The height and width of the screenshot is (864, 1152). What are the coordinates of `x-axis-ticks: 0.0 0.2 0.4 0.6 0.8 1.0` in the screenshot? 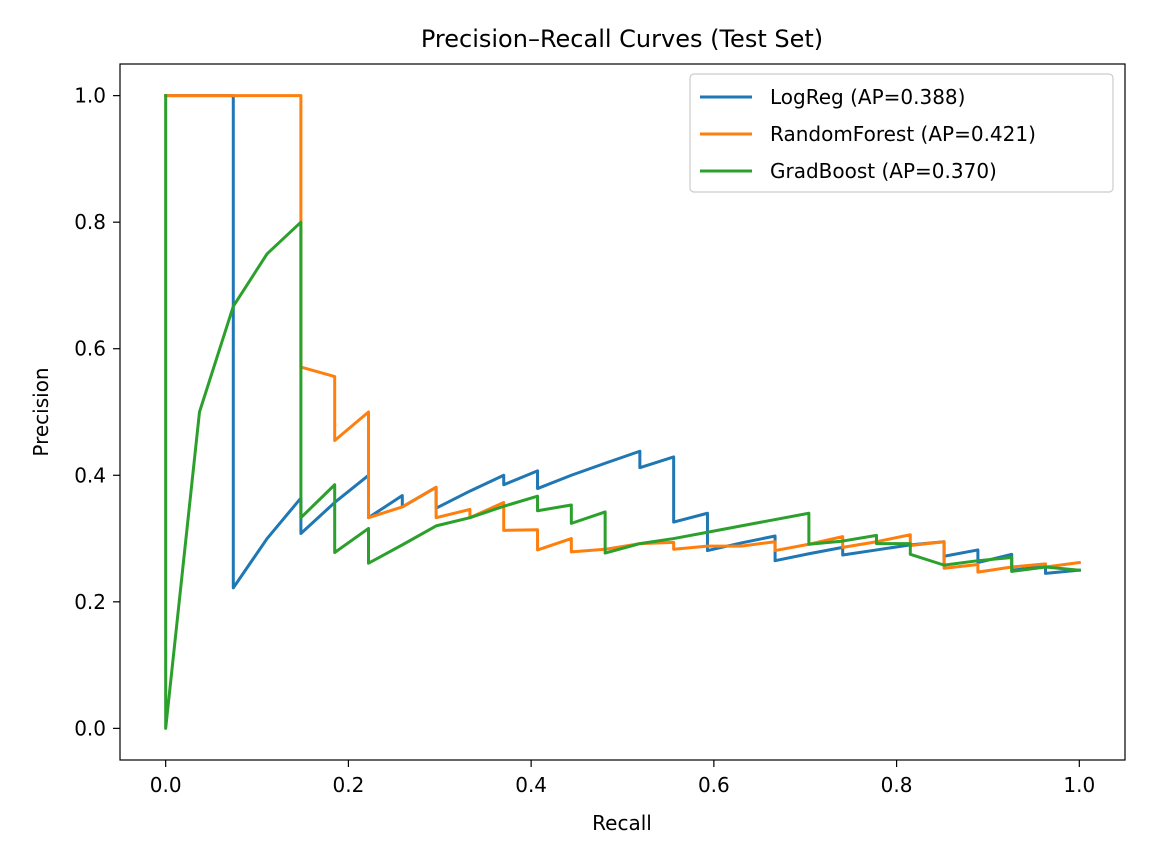 It's located at (622, 778).